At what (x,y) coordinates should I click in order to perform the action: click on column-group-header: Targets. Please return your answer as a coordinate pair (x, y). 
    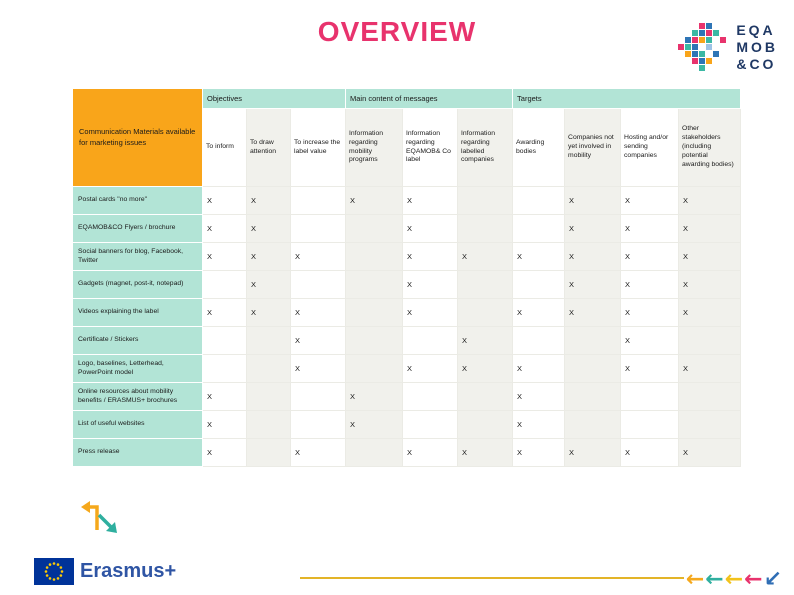
    Looking at the image, I should click on (627, 98).